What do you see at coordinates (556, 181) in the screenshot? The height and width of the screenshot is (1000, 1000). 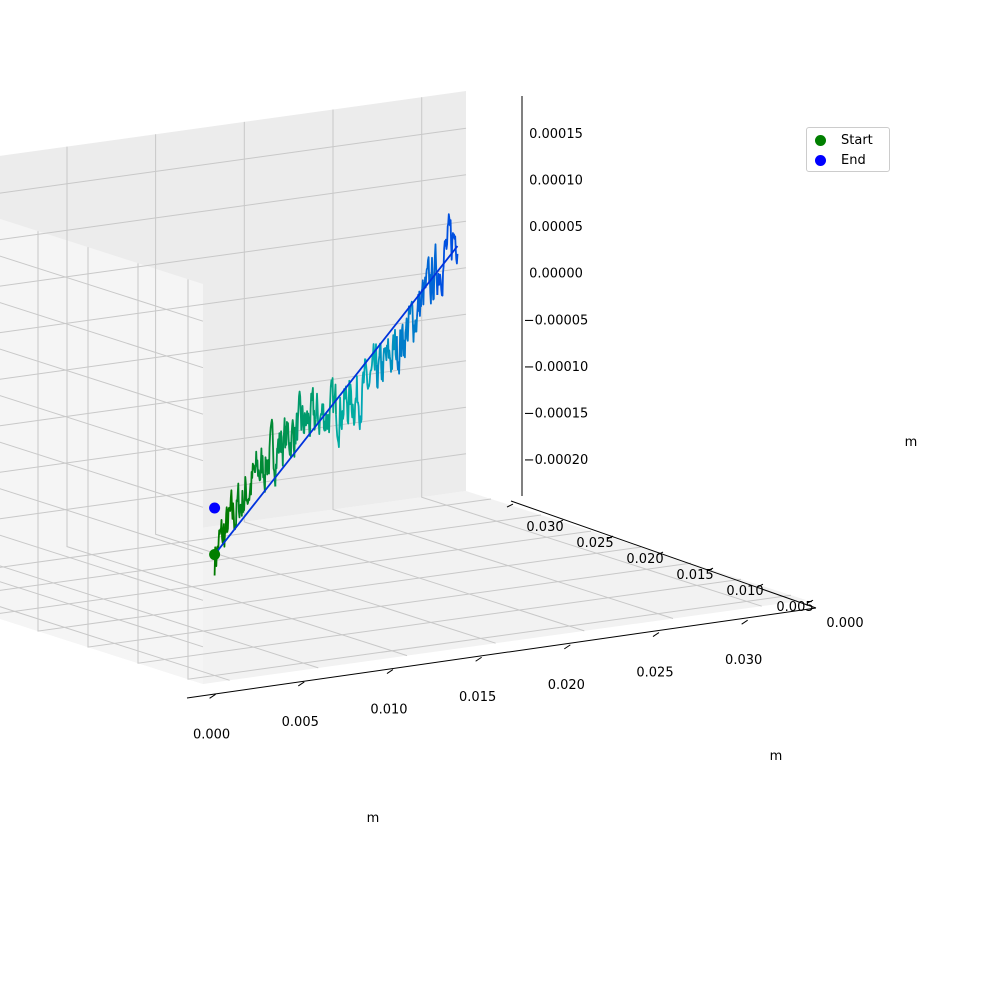 I see `z-tick-label: 0.00010` at bounding box center [556, 181].